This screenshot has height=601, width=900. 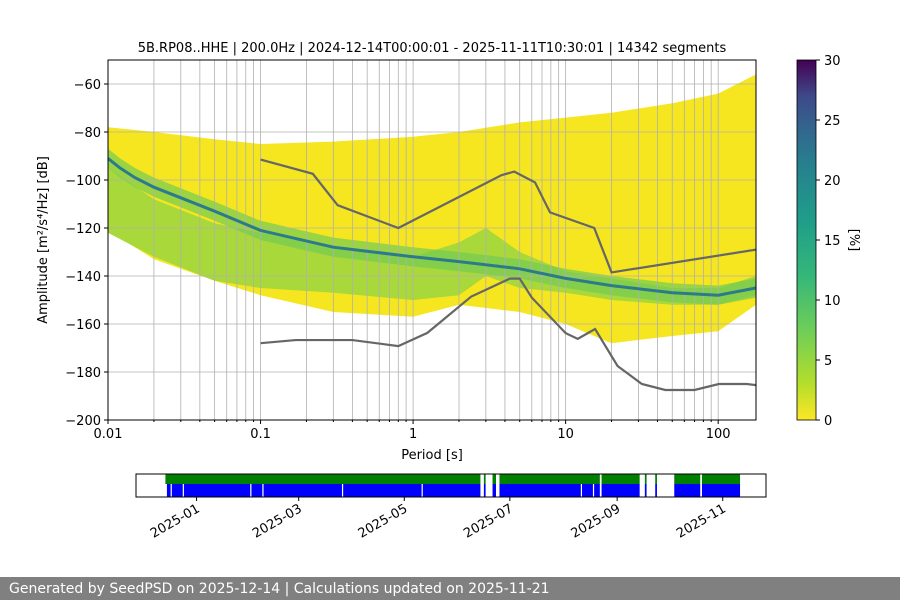 I want to click on y-tick-label: −200, so click(x=83, y=421).